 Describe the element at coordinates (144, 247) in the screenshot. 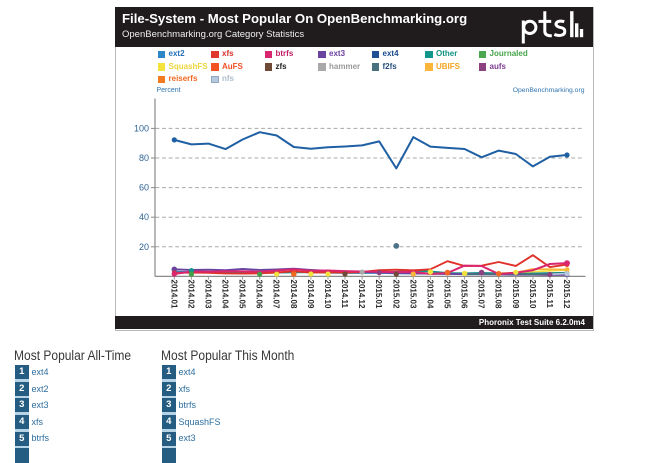

I see `svg-text: 20` at that location.